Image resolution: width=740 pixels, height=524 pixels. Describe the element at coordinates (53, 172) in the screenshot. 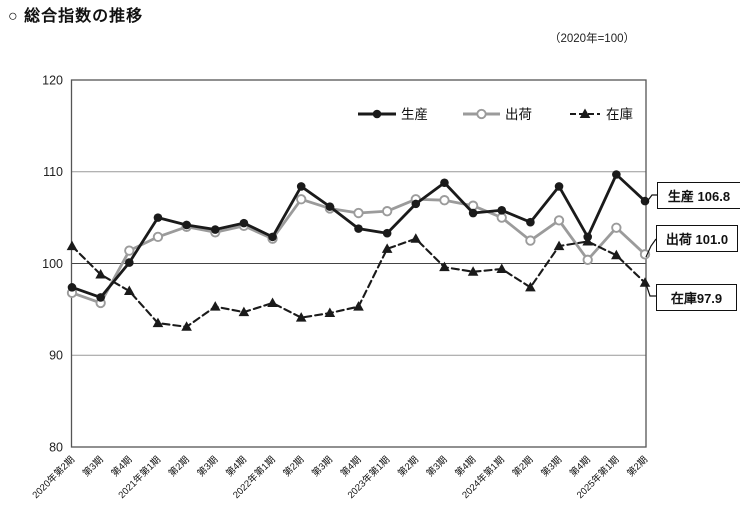

I see `y-tick-label: 110` at that location.